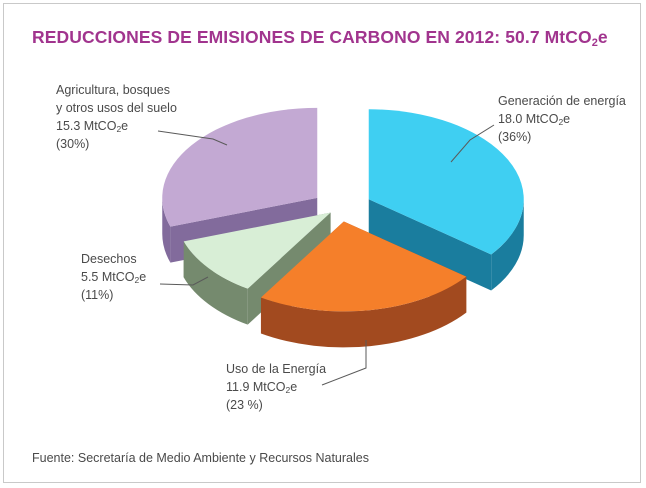 Image resolution: width=646 pixels, height=488 pixels. What do you see at coordinates (240, 167) in the screenshot?
I see `slice-3-top` at bounding box center [240, 167].